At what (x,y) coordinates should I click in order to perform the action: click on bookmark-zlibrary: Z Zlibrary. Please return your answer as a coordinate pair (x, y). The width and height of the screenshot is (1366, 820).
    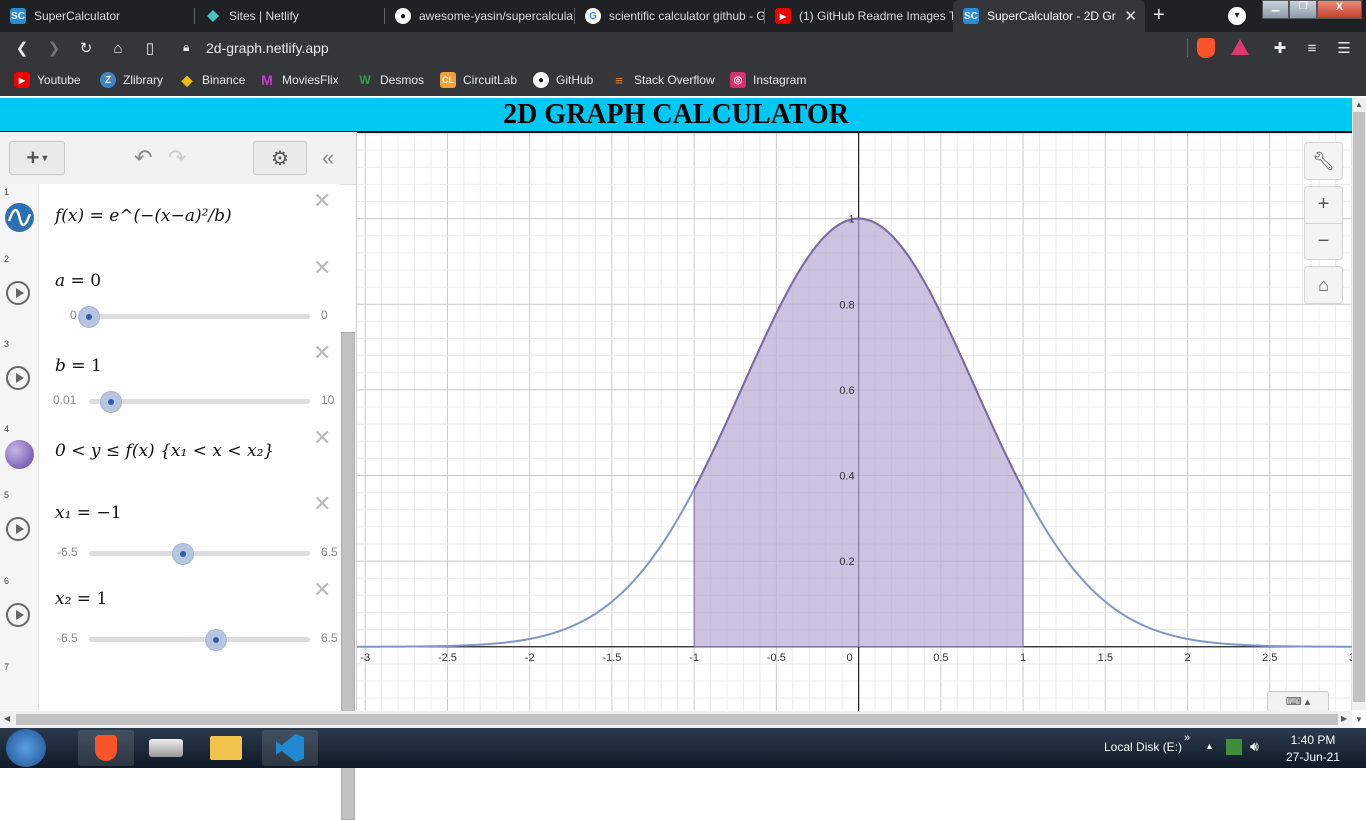
    Looking at the image, I should click on (131, 80).